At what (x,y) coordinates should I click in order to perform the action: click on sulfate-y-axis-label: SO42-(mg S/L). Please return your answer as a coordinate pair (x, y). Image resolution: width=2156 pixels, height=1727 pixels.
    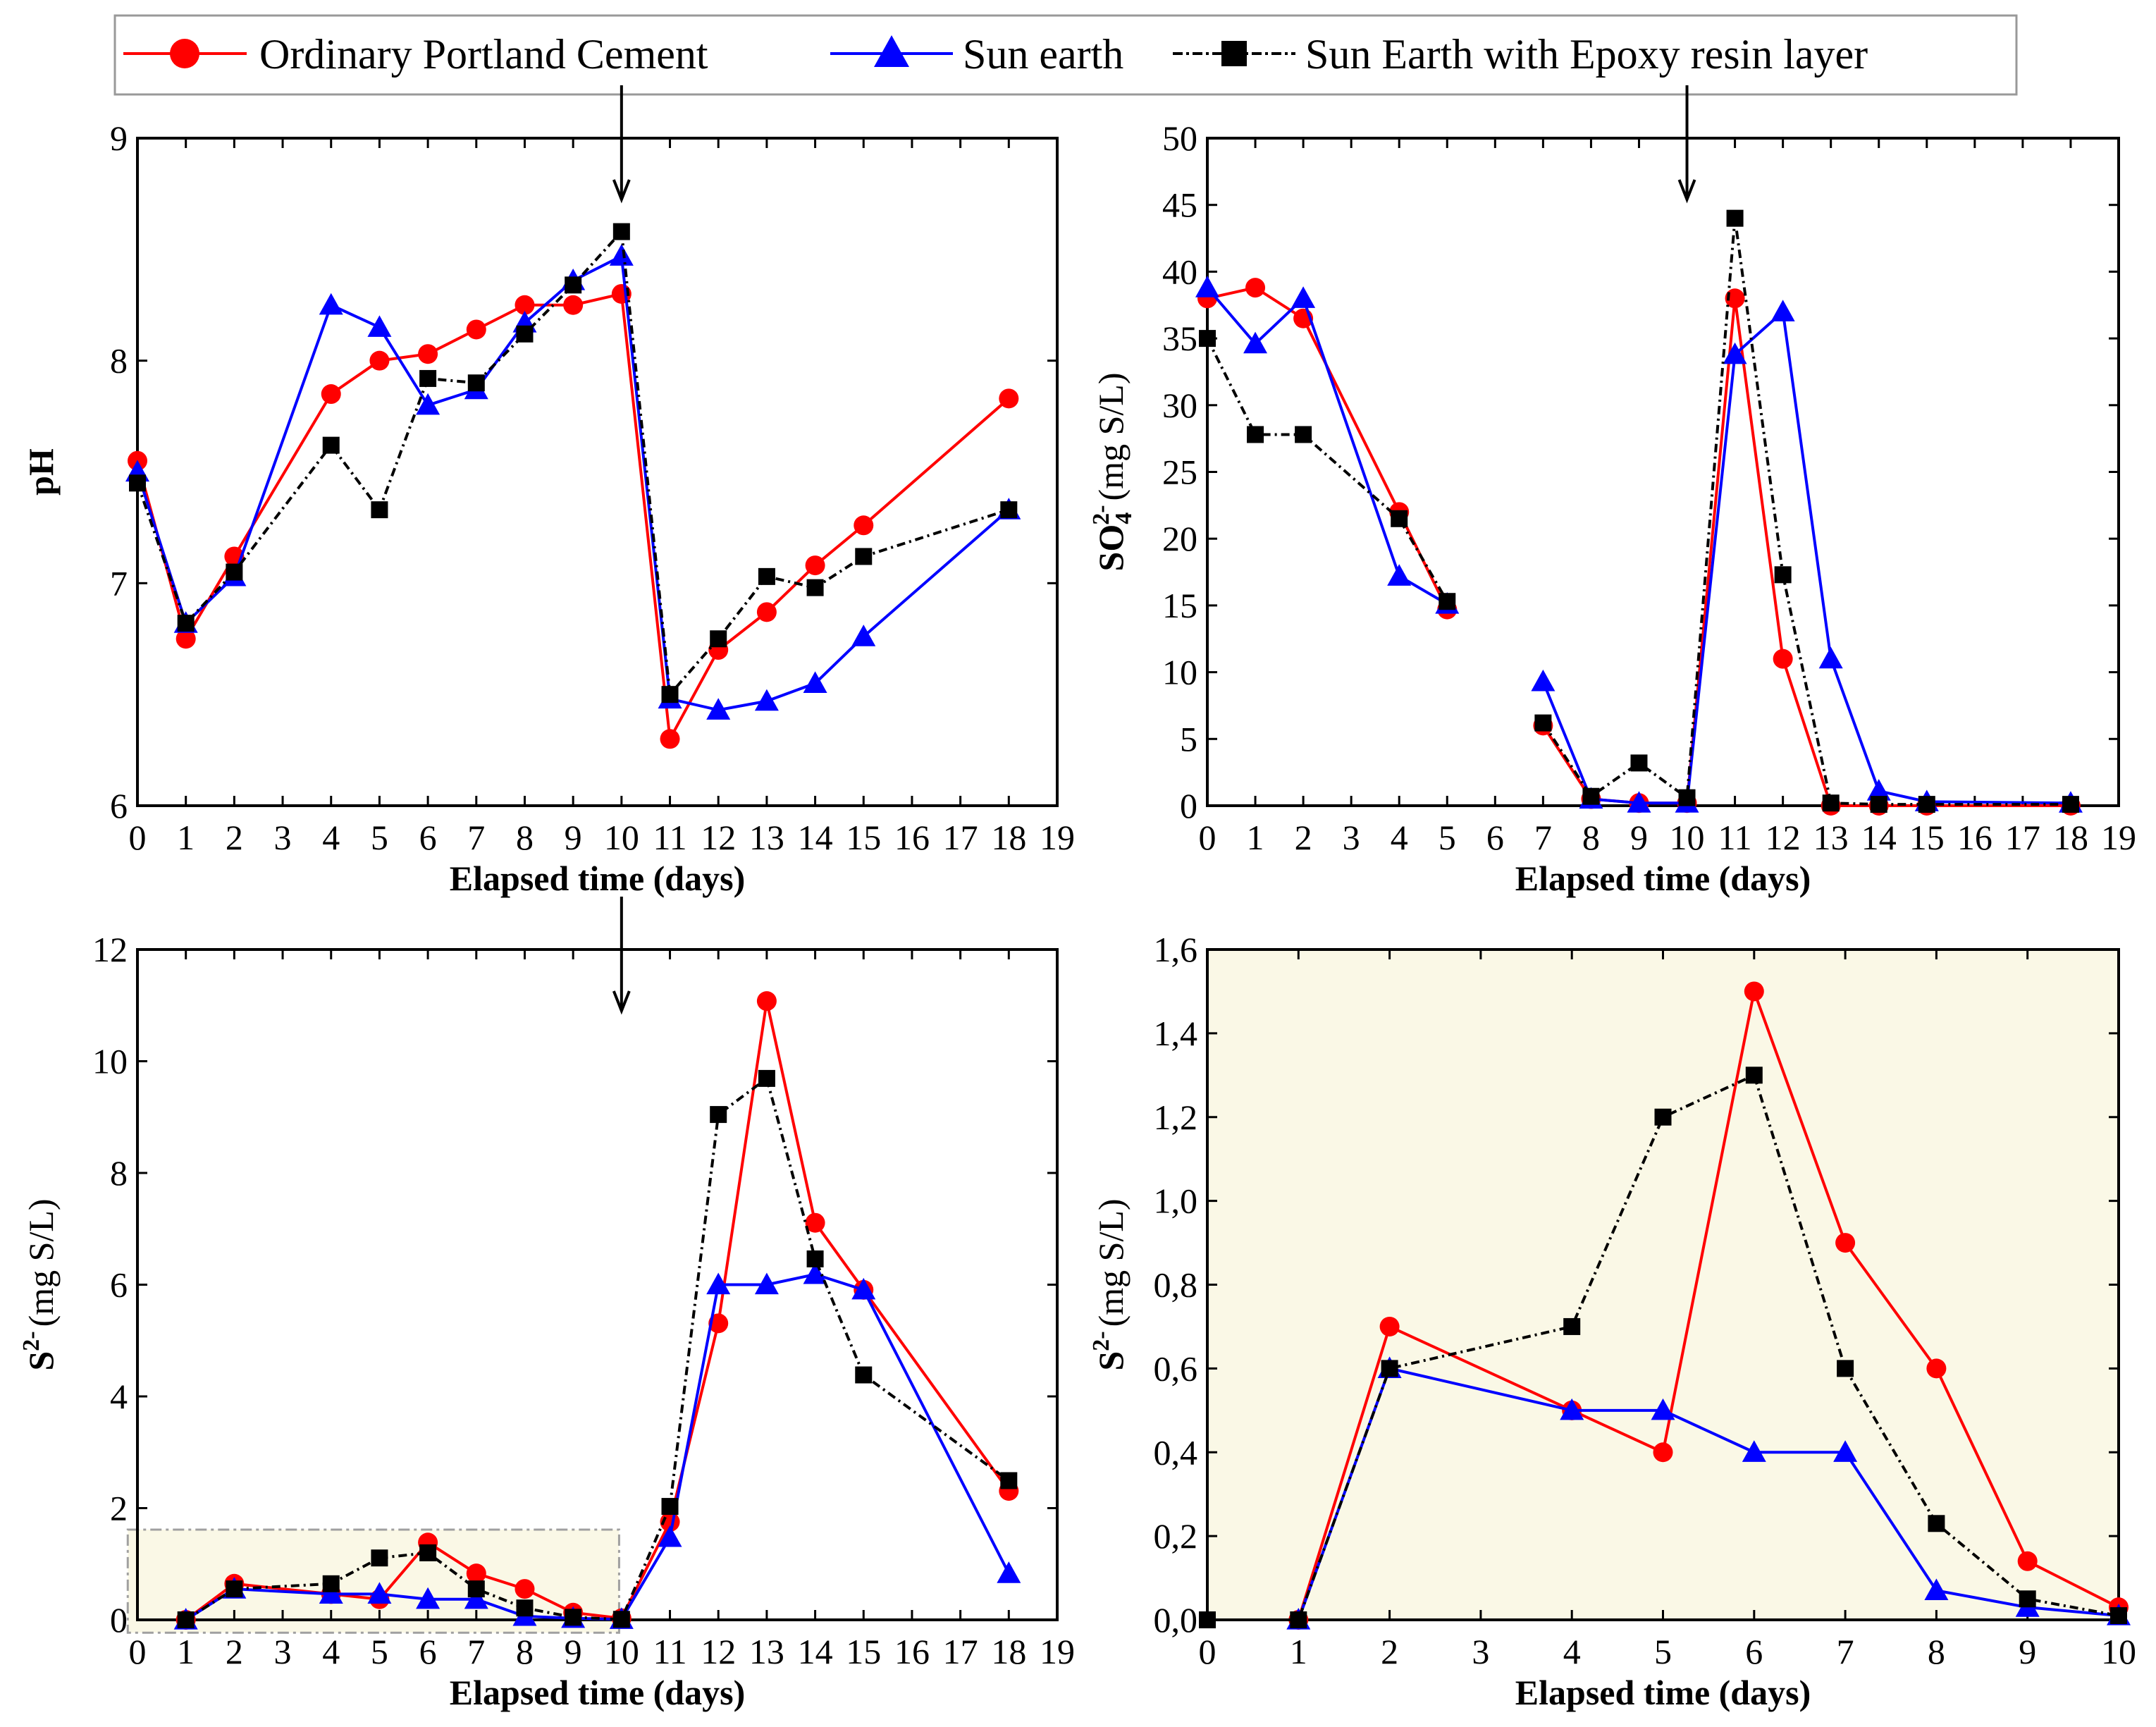
    Looking at the image, I should click on (1112, 472).